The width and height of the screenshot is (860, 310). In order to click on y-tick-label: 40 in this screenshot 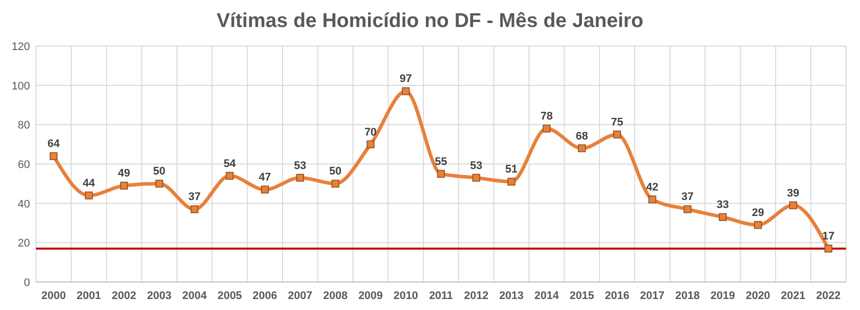, I will do `click(24, 204)`.